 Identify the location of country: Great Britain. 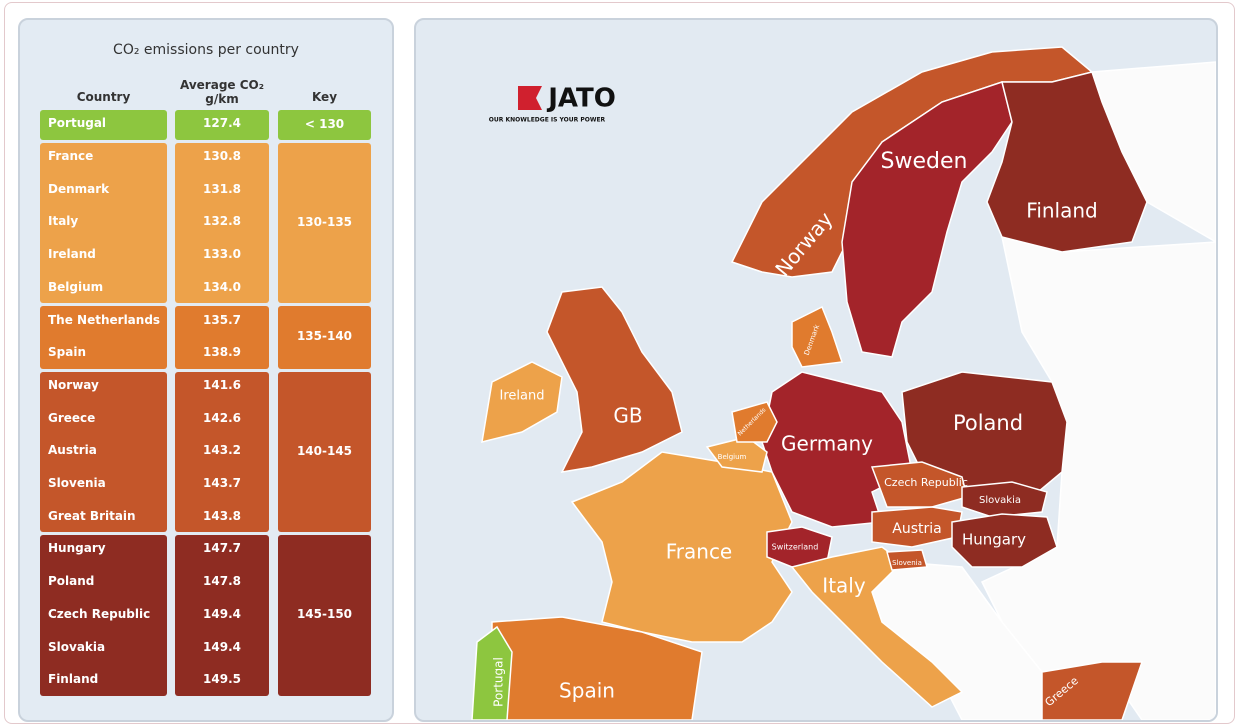
(92, 515).